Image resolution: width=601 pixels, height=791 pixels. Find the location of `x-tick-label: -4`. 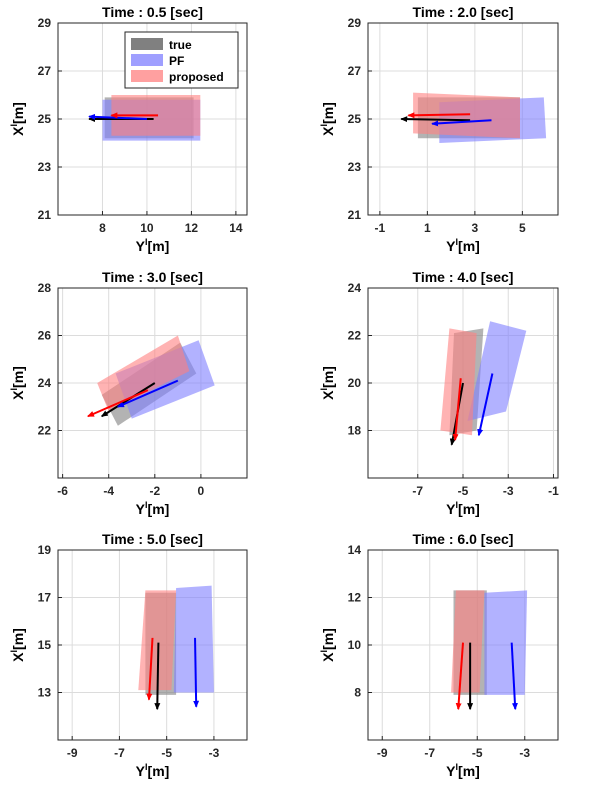

x-tick-label: -4 is located at coordinates (108, 491).